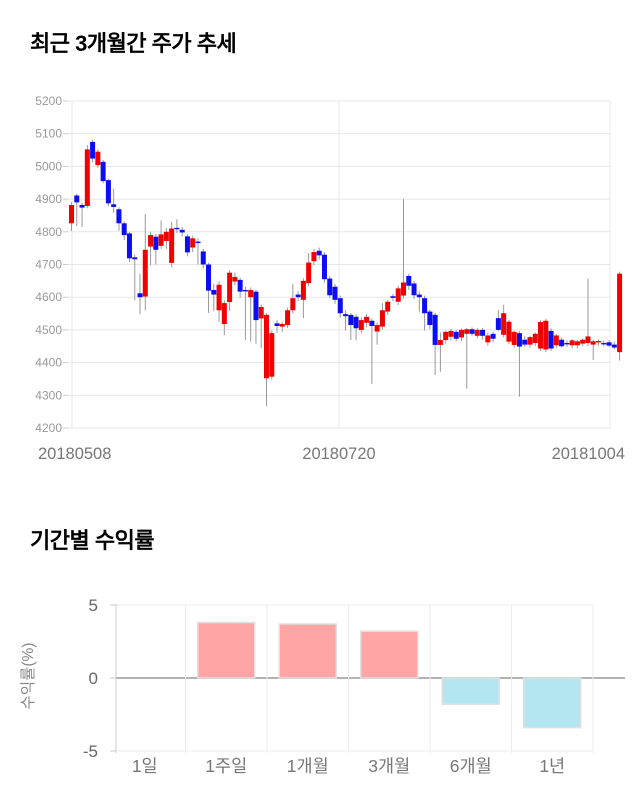 The image size is (640, 810). What do you see at coordinates (338, 454) in the screenshot?
I see `x-tick-label: 20180720` at bounding box center [338, 454].